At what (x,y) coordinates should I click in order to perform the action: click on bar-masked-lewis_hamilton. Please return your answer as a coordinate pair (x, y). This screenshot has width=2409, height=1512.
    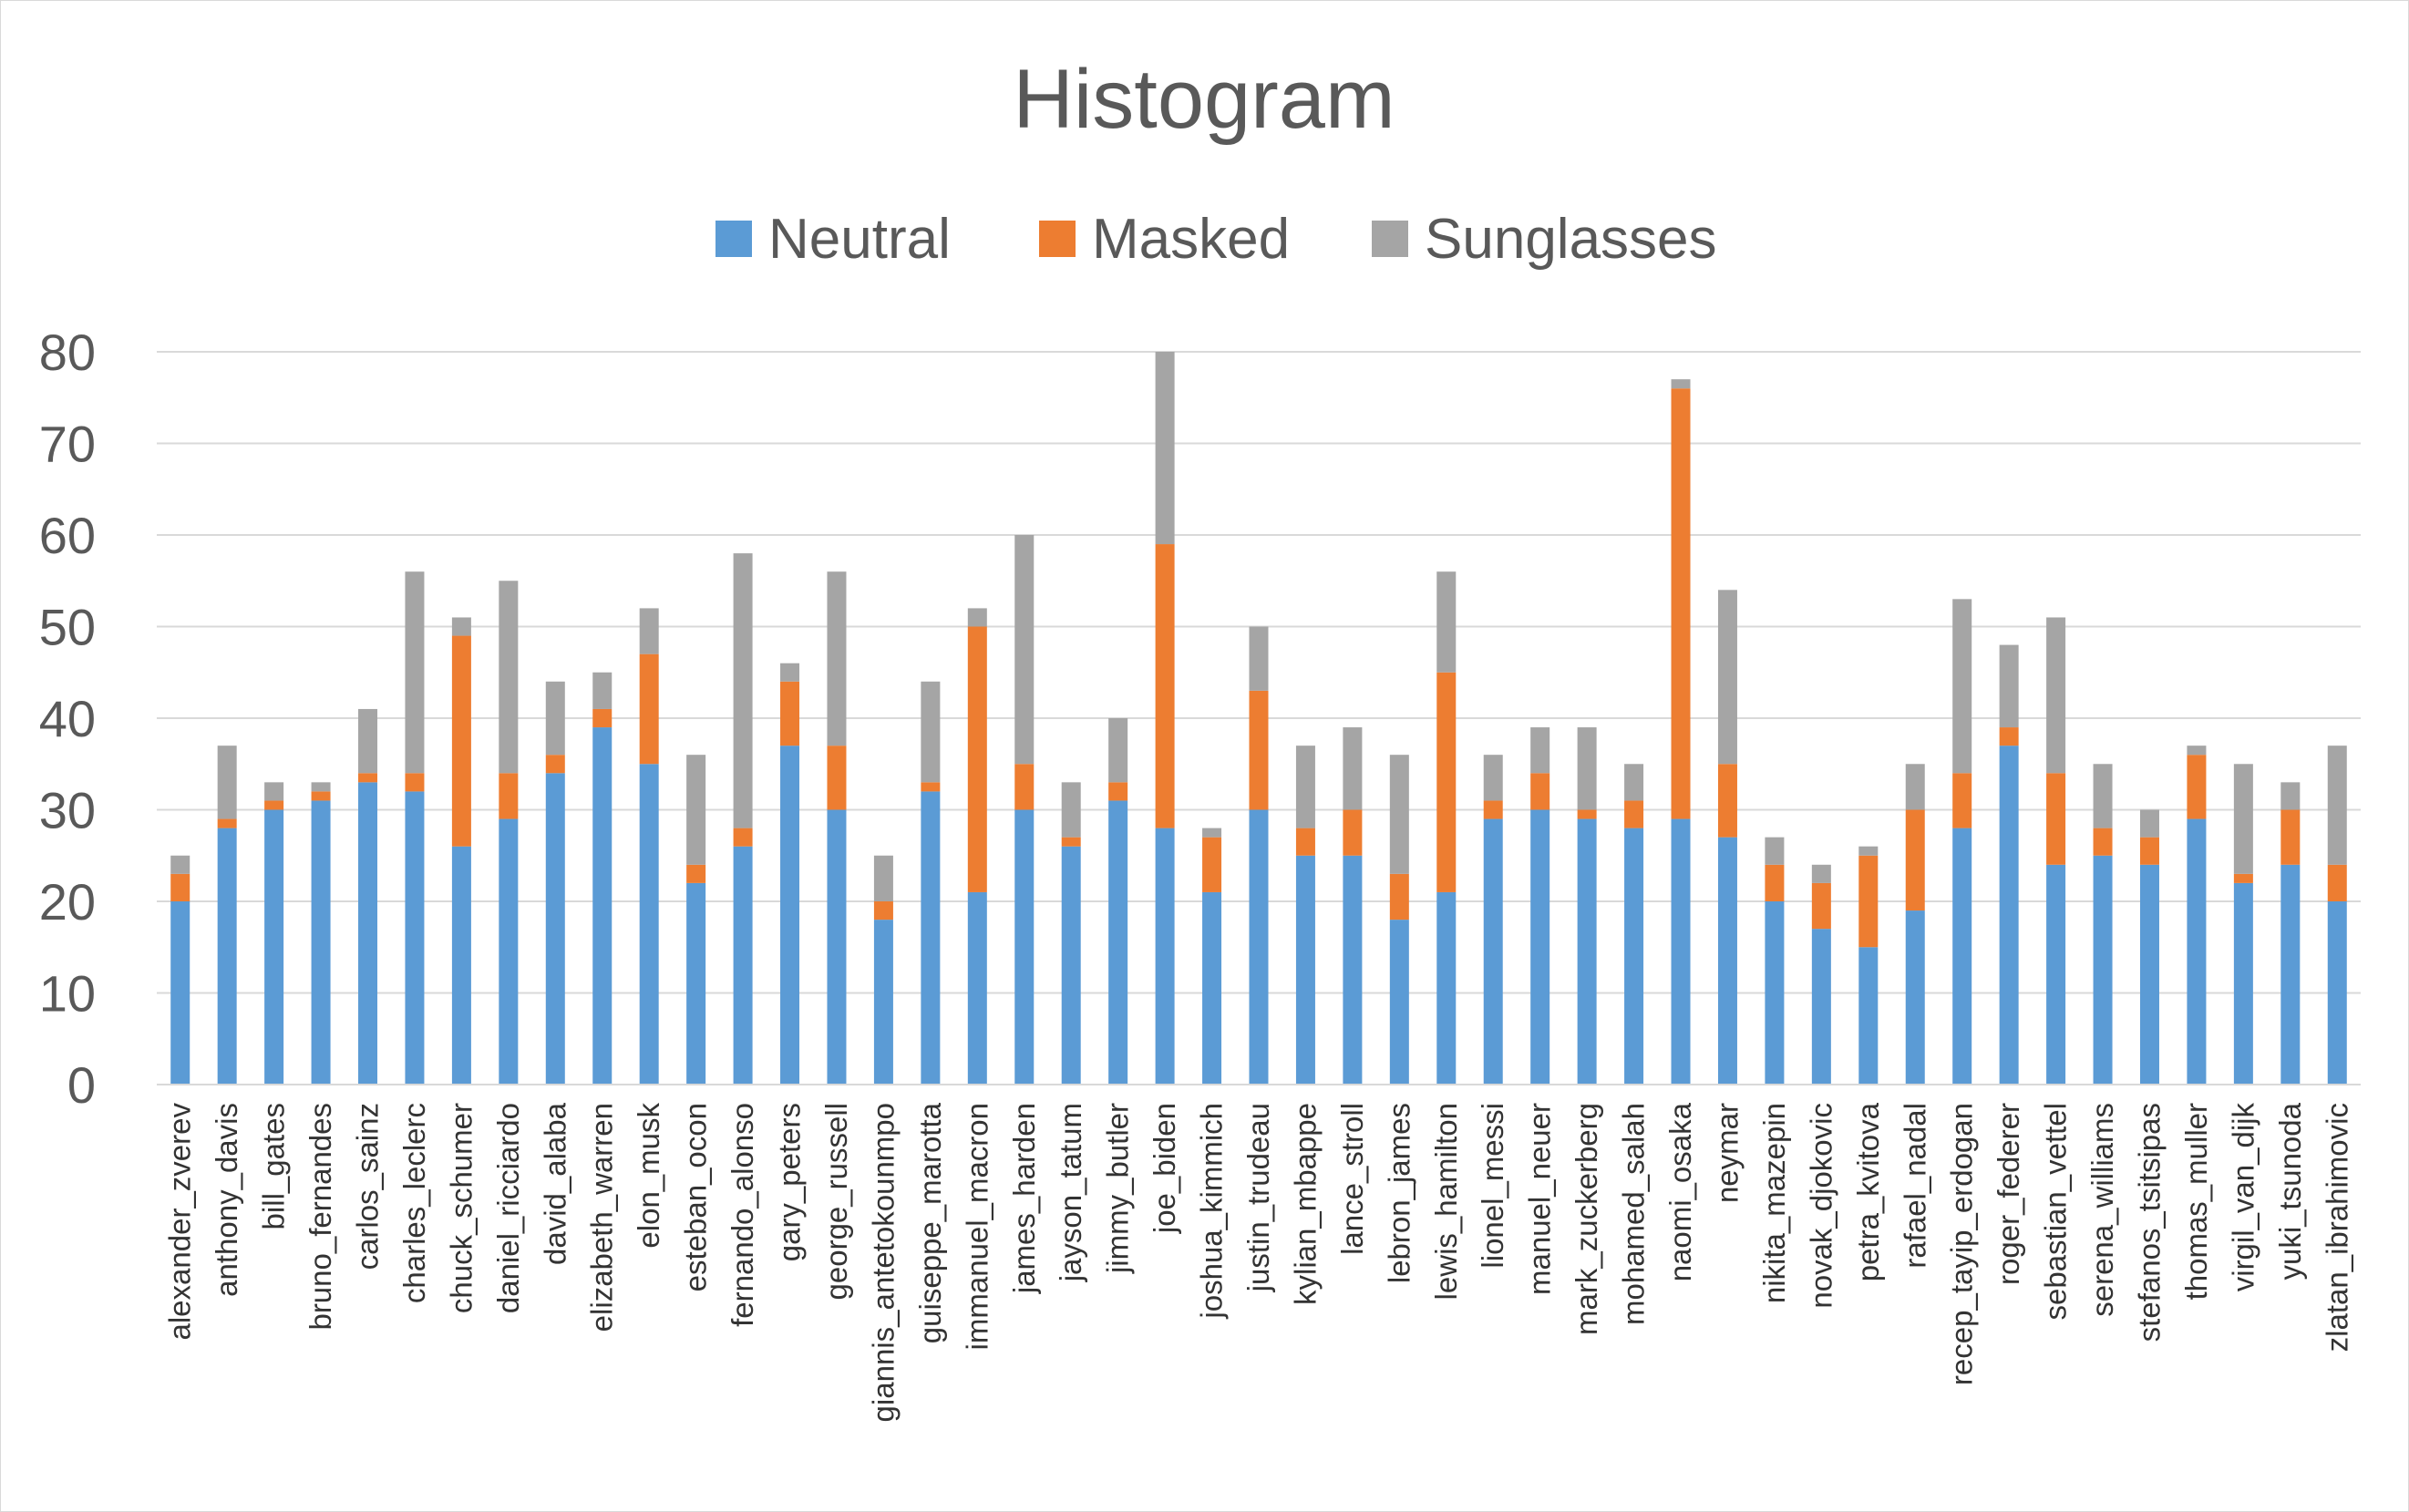
    Looking at the image, I should click on (1446, 782).